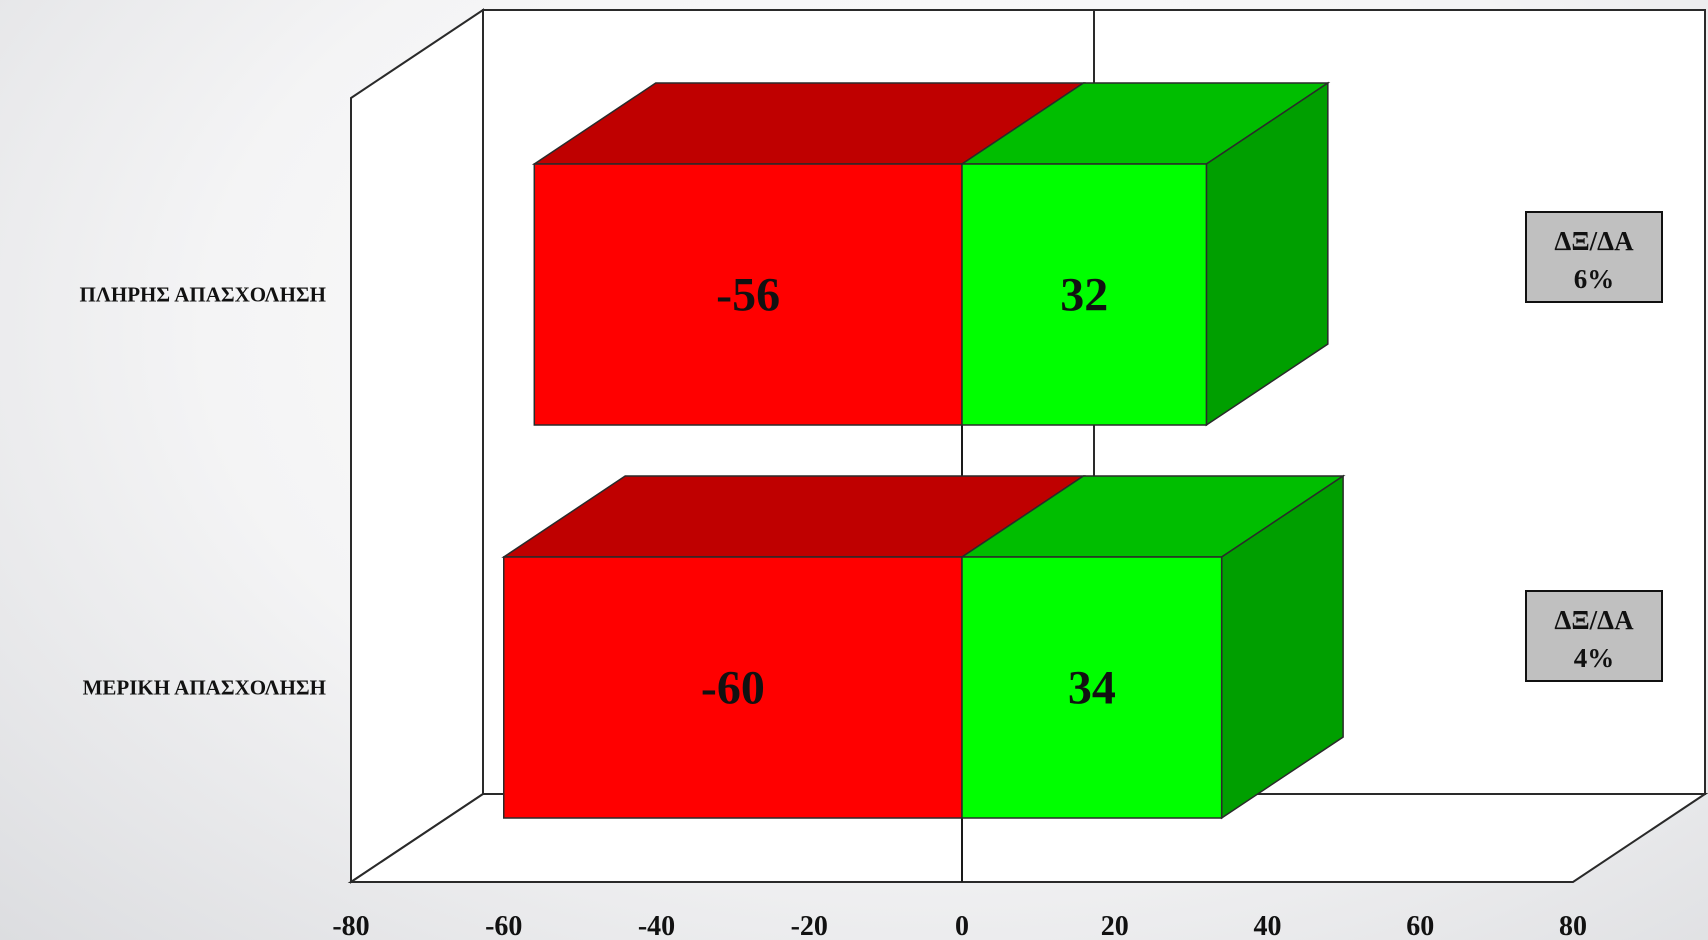 This screenshot has width=1708, height=940. What do you see at coordinates (202, 491) in the screenshot?
I see `category-labels: ΠΛΗΡΗΣ ΑΠΑΣΧΟΛΗΣΗ ΜΕΡΙΚΗ ΑΠΑΣΧΟΛΗΣΗ` at bounding box center [202, 491].